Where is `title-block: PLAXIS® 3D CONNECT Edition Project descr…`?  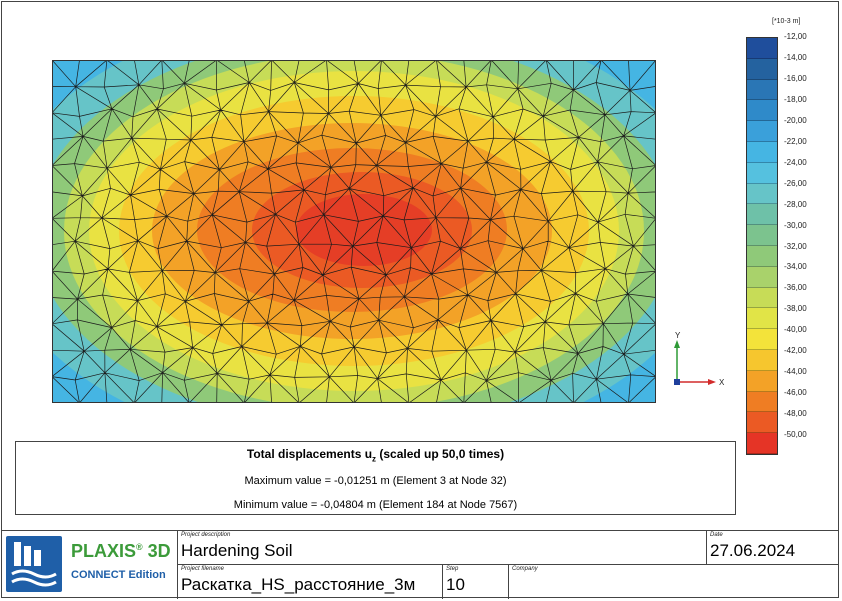 title-block: PLAXIS® 3D CONNECT Edition Project descr… is located at coordinates (420, 564).